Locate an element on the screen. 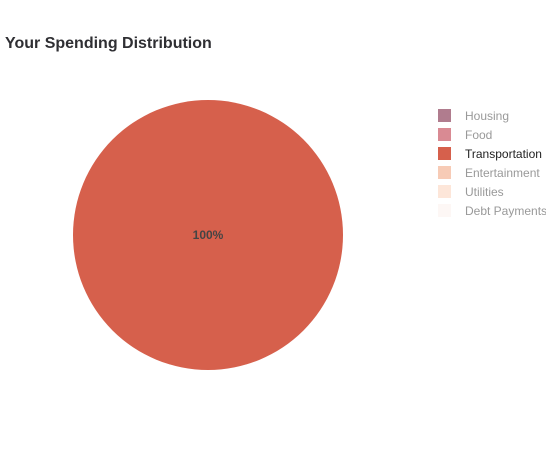 Image resolution: width=546 pixels, height=450 pixels. legend-item-entertainment: Entertainment is located at coordinates (492, 172).